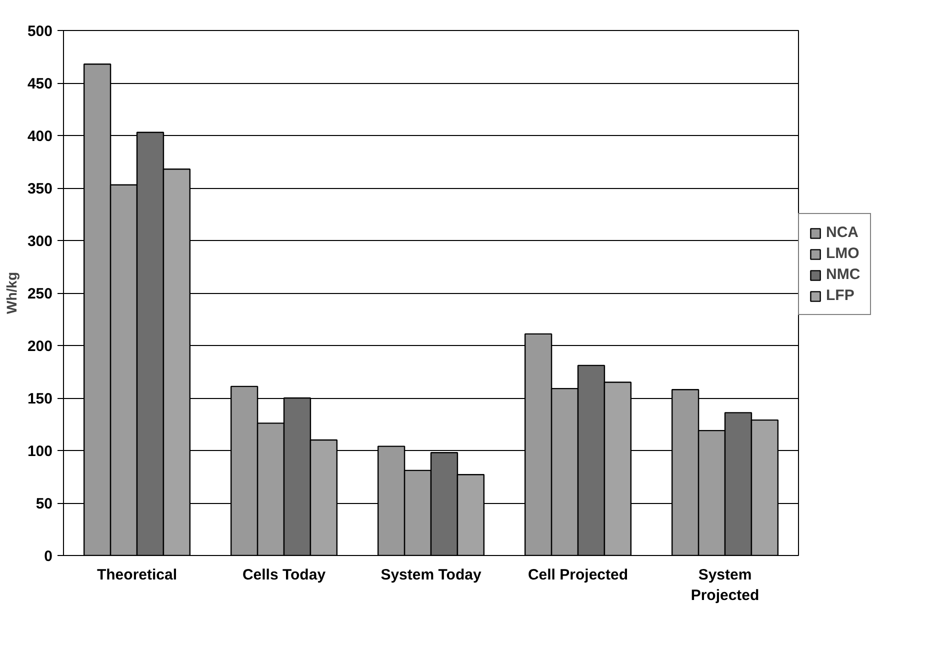  Describe the element at coordinates (843, 253) in the screenshot. I see `legend-label: LMO` at that location.